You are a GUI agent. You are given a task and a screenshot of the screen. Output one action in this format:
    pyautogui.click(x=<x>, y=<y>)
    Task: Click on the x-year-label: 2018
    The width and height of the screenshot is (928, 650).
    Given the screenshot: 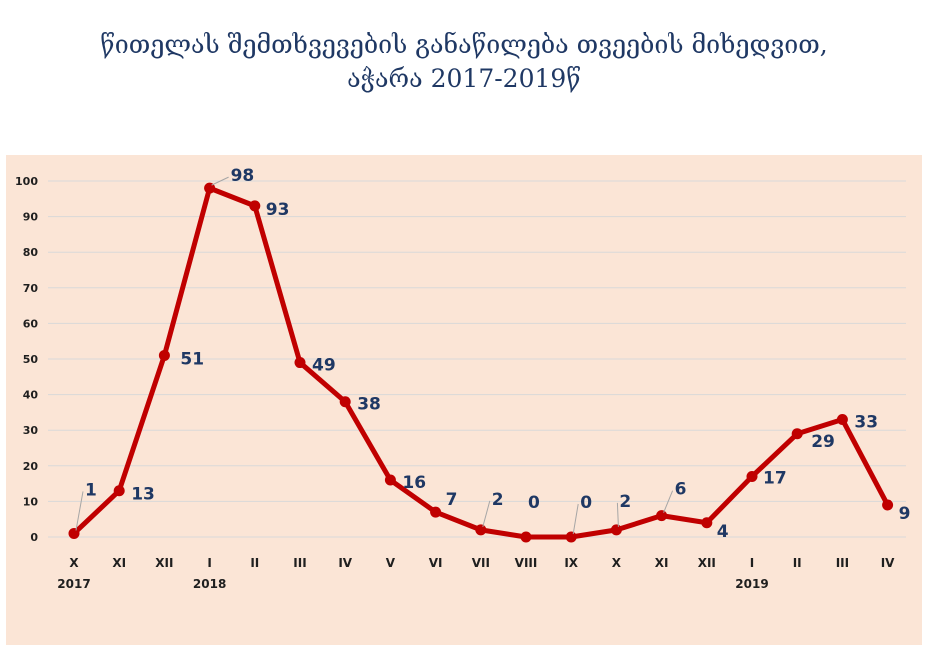 What is the action you would take?
    pyautogui.click(x=209, y=584)
    